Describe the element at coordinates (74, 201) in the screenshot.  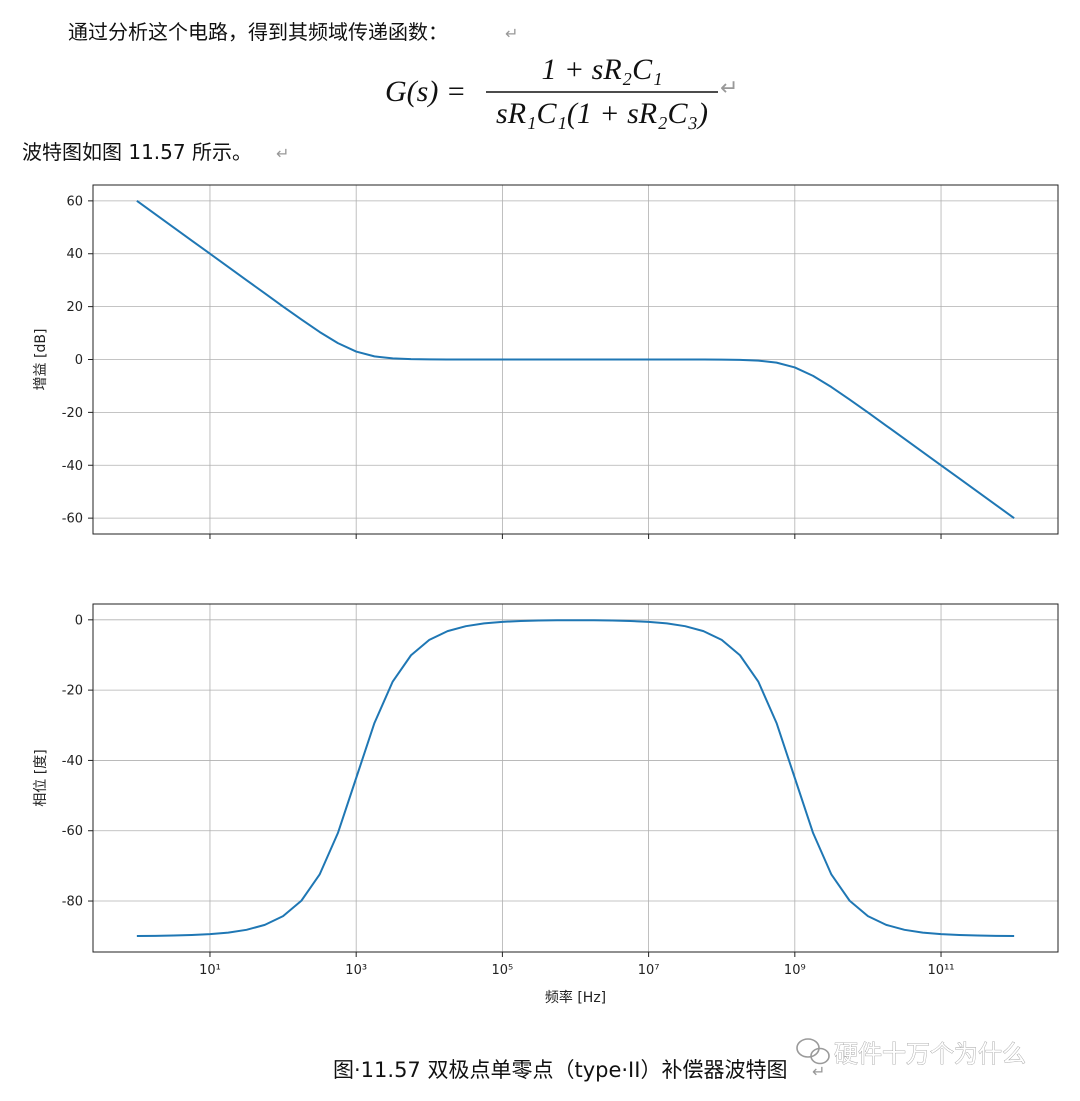
I see `y-tick-label: 60` at that location.